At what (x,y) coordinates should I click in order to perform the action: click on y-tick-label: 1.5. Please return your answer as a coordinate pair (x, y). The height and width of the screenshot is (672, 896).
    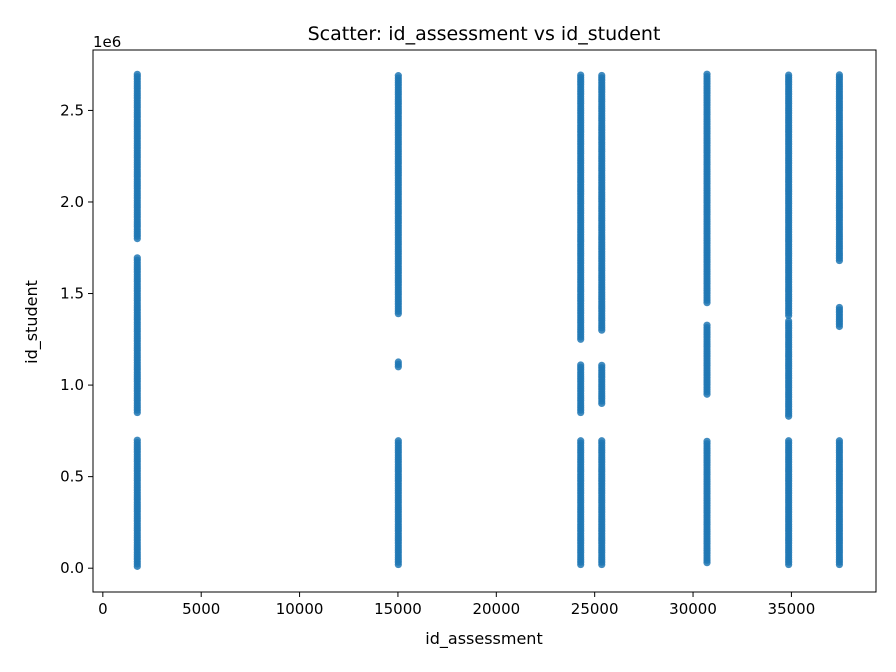
    Looking at the image, I should click on (72, 294).